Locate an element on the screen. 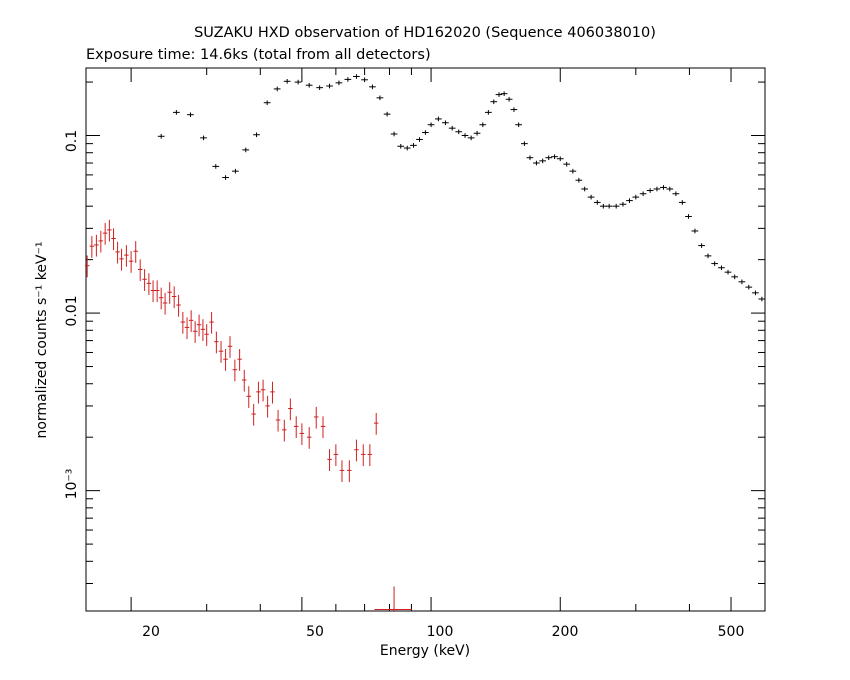 The width and height of the screenshot is (850, 680). y-axis-label: normalized counts s⁻¹ keV⁻¹ is located at coordinates (42, 339).